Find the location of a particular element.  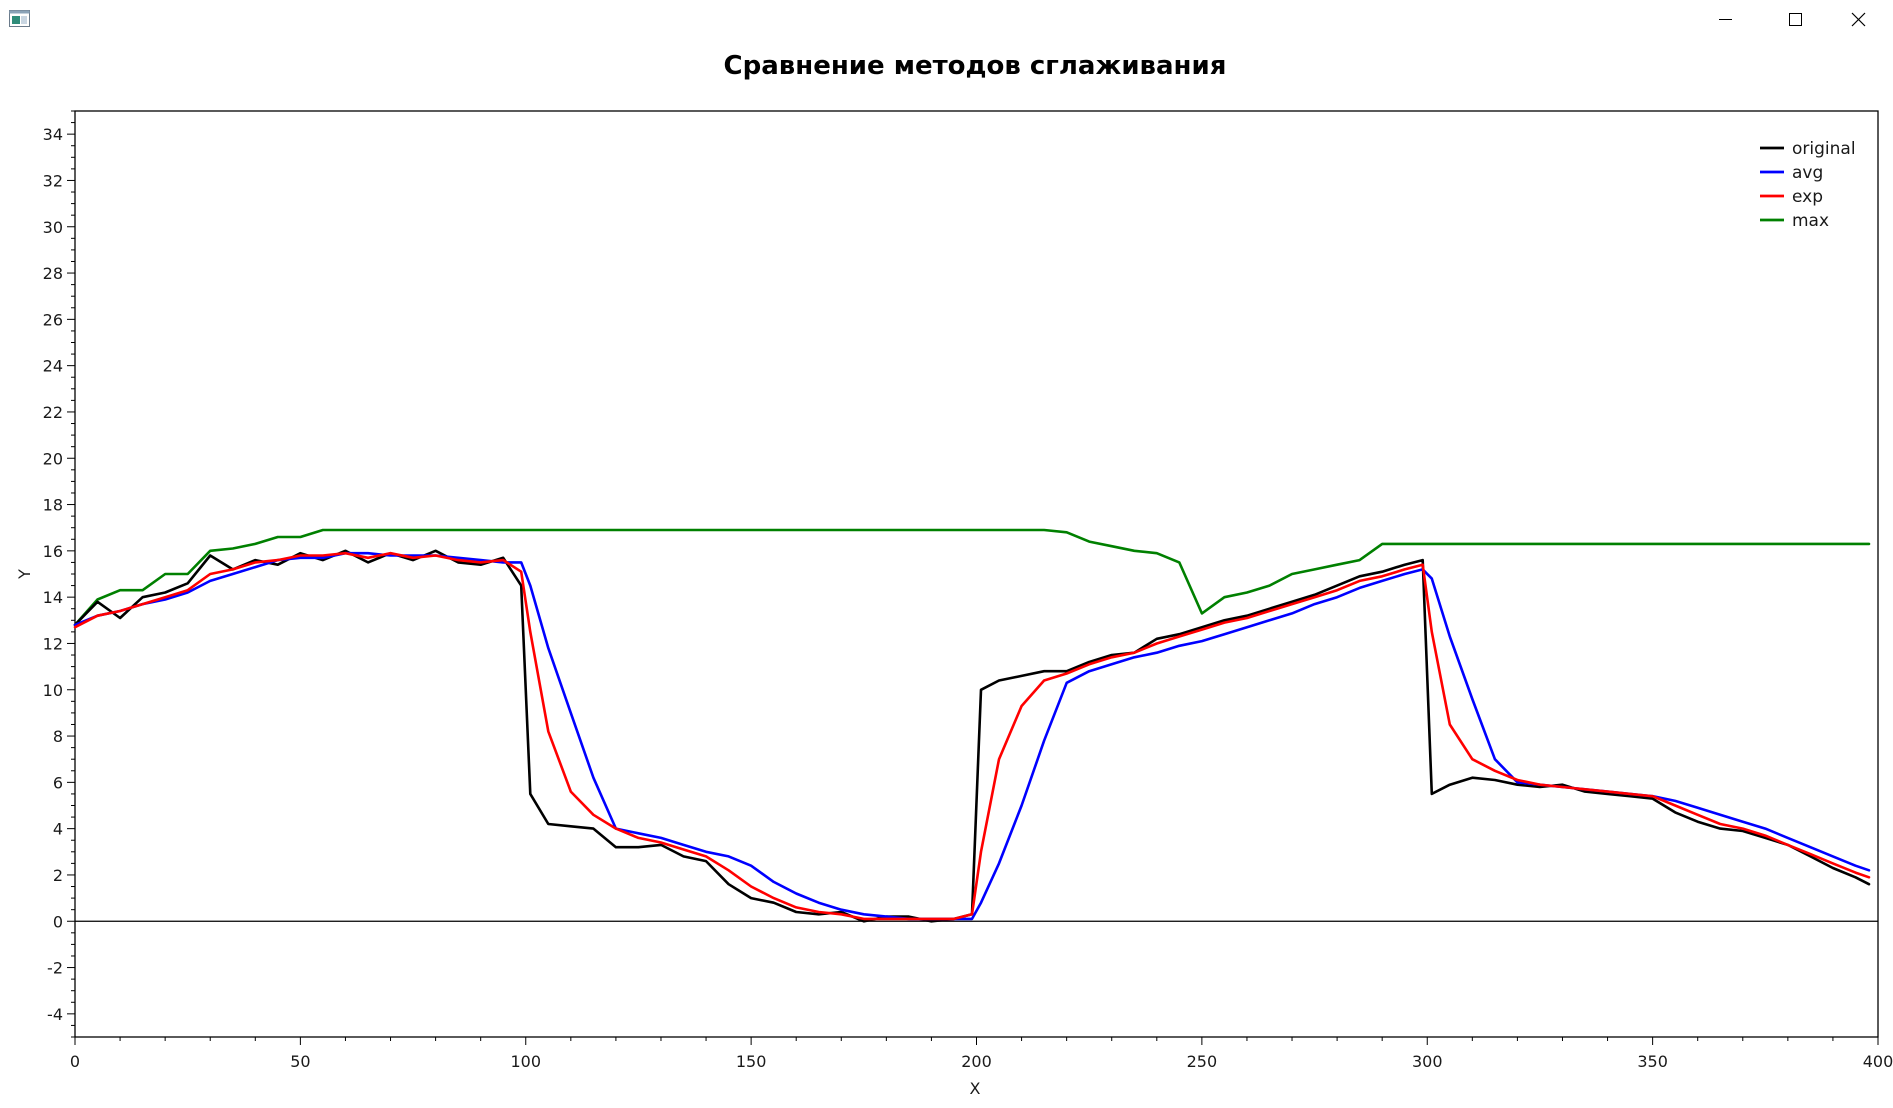

close-icon is located at coordinates (1858, 19).